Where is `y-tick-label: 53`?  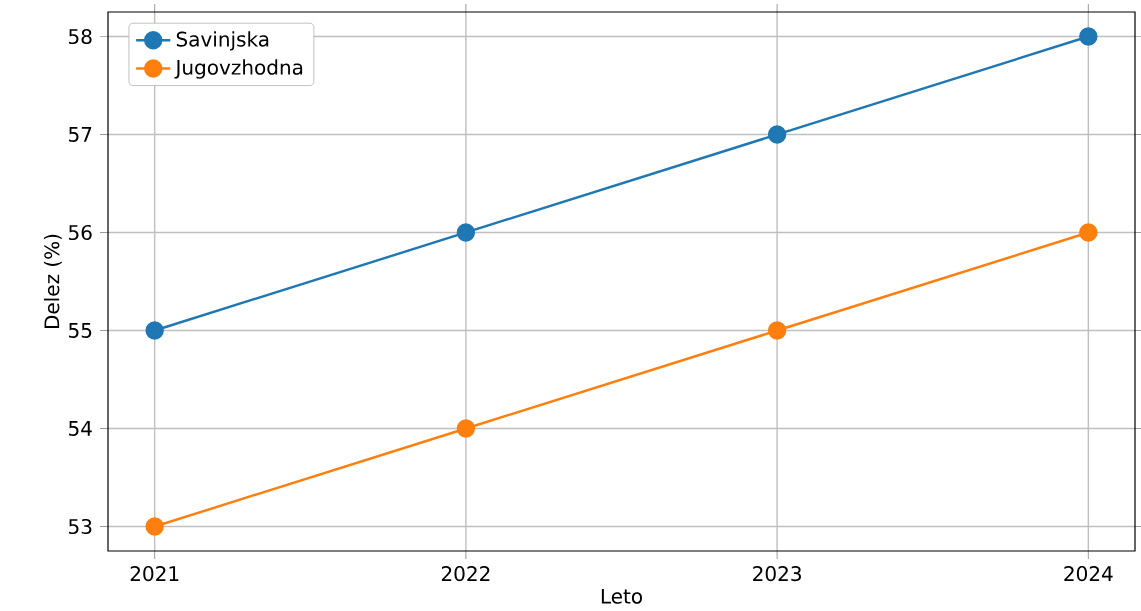
y-tick-label: 53 is located at coordinates (80, 526).